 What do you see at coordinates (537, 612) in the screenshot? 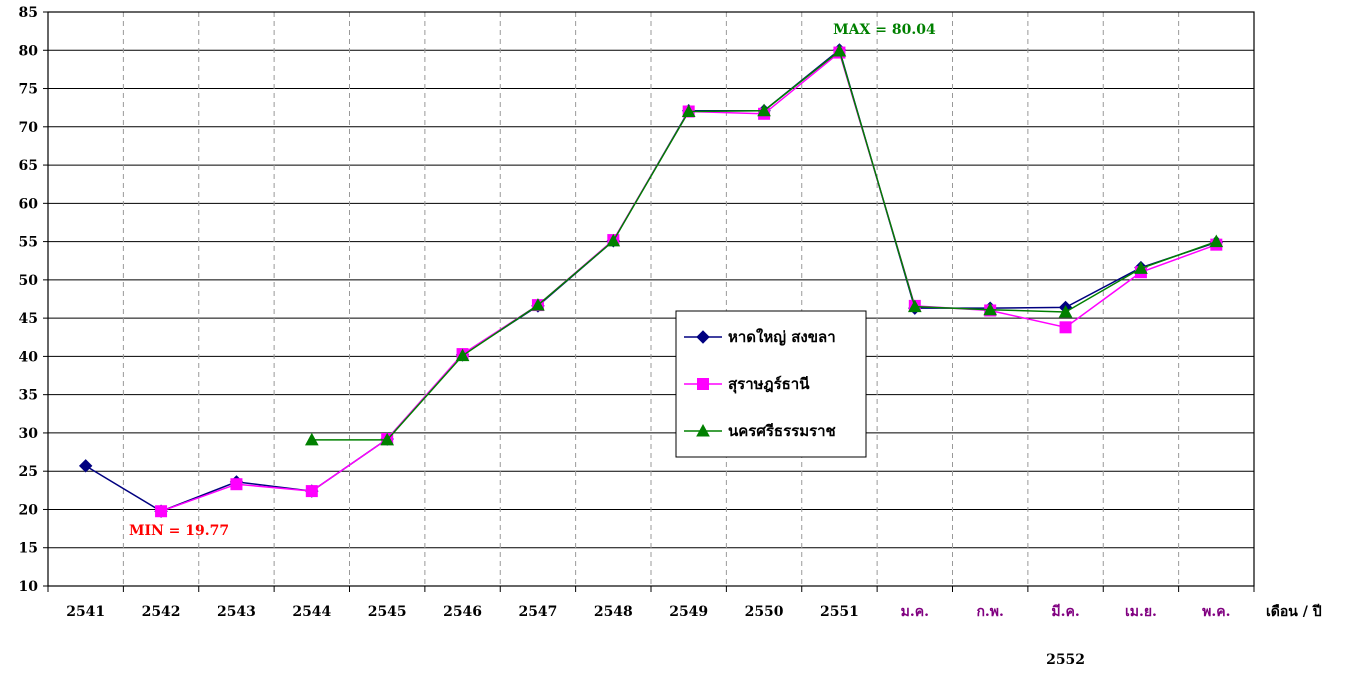
I see `x-tick-label: 2547` at bounding box center [537, 612].